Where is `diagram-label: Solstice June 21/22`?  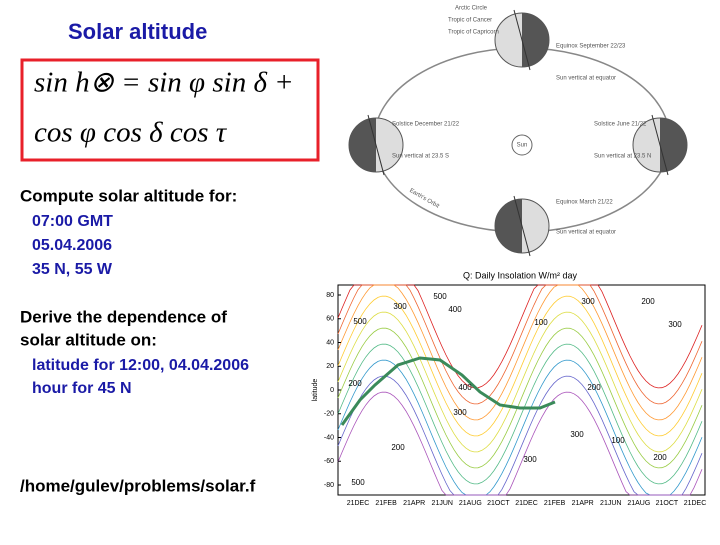
diagram-label: Solstice June 21/22 is located at coordinates (620, 125).